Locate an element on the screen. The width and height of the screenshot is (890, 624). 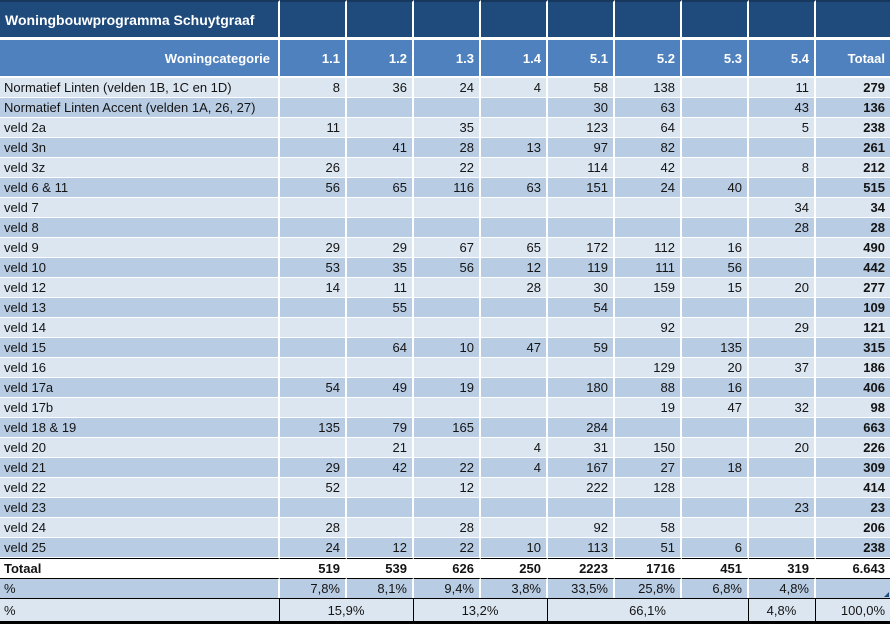
row-label-cell: veld 25 is located at coordinates (140, 548).